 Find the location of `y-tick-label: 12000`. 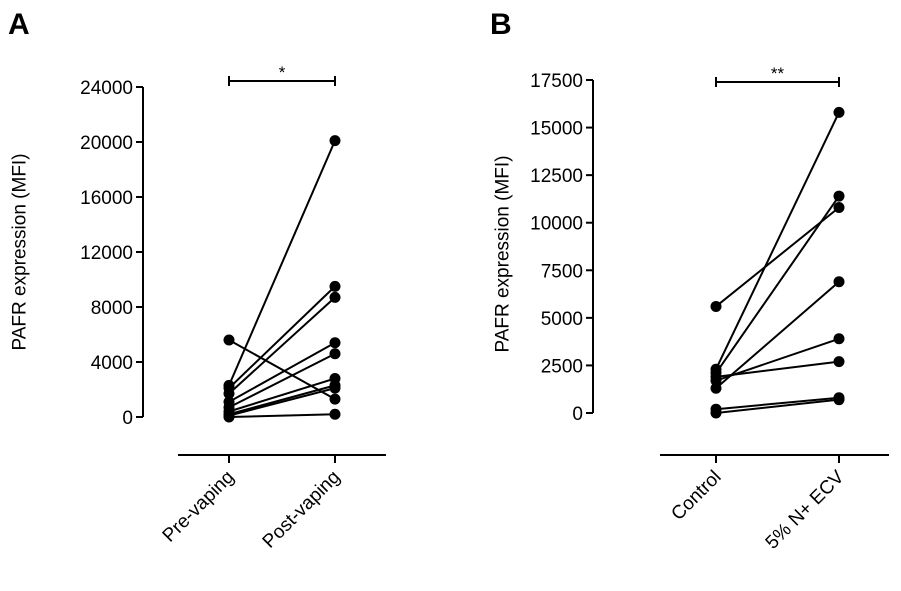

y-tick-label: 12000 is located at coordinates (106, 253).